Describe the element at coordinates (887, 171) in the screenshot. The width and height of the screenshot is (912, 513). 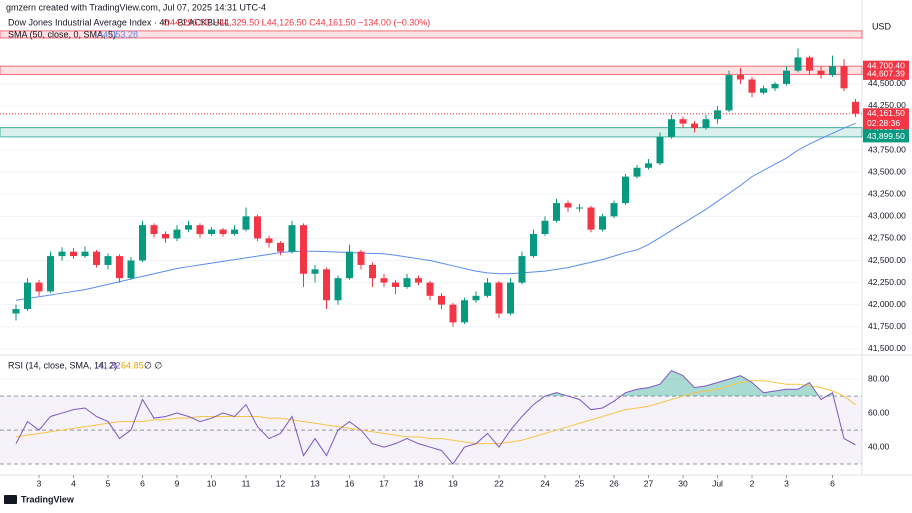
I see `y-tick-label: 43,500.00` at that location.